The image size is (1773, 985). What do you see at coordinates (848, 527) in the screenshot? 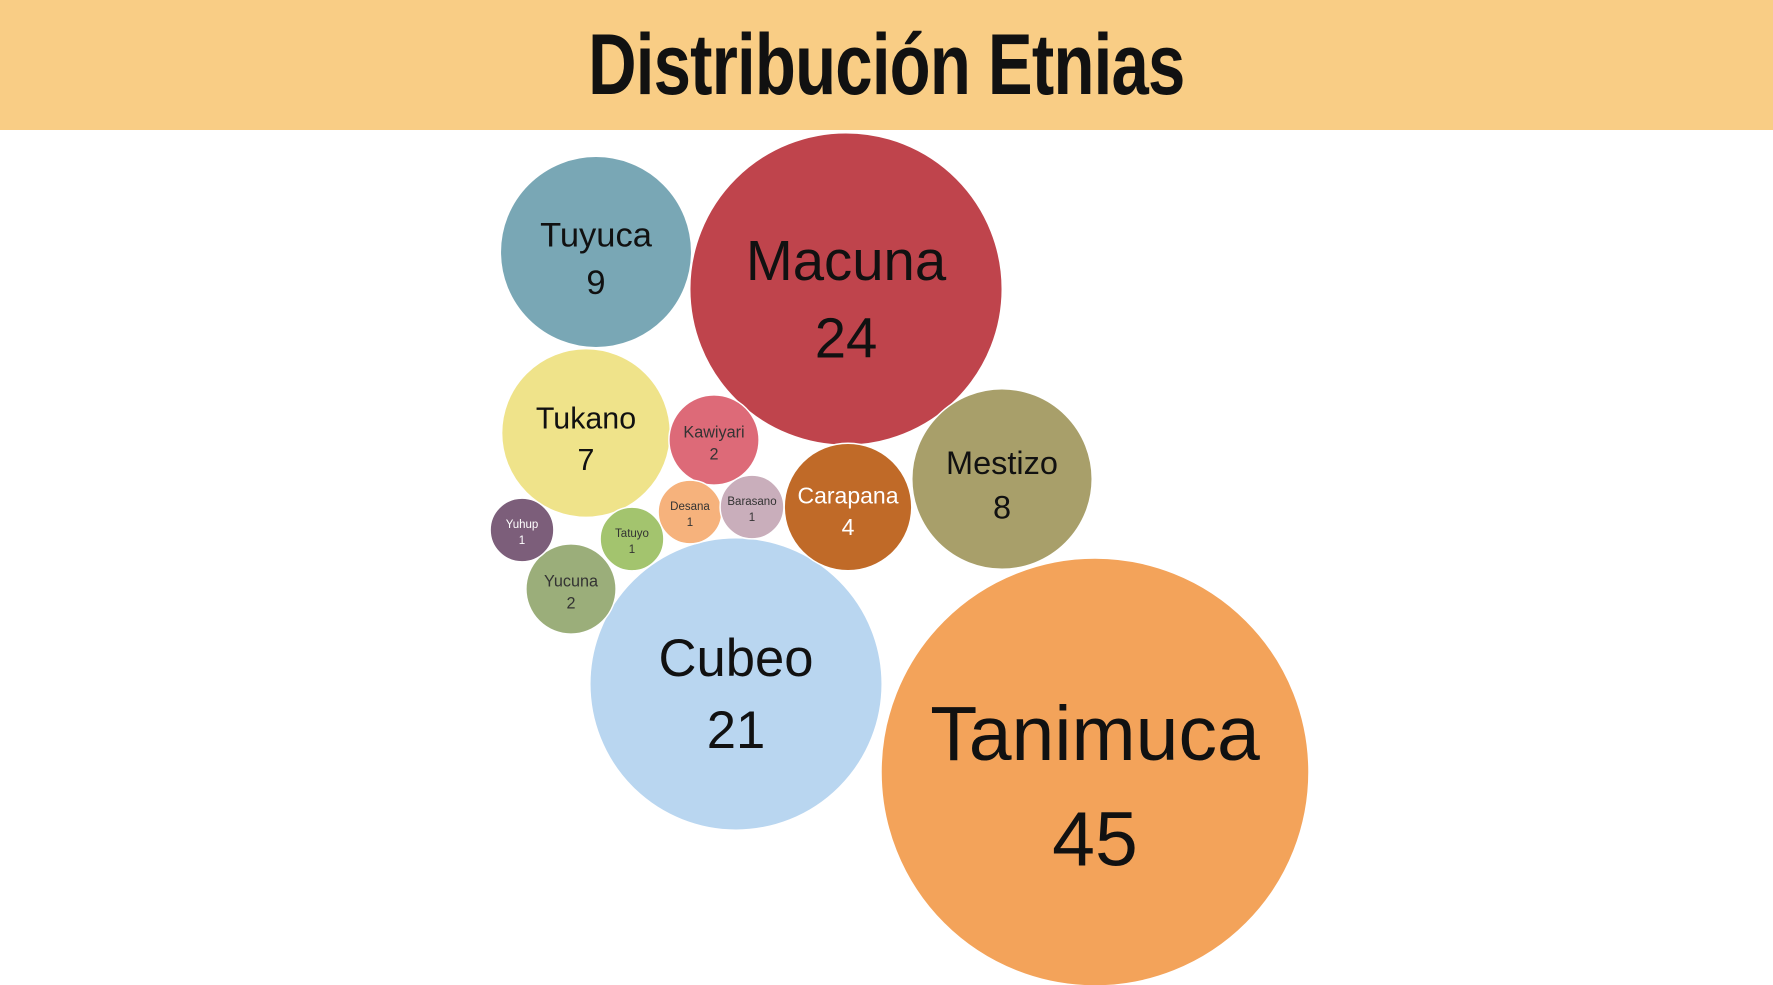
I see `bubble-value-carapana: 4` at bounding box center [848, 527].